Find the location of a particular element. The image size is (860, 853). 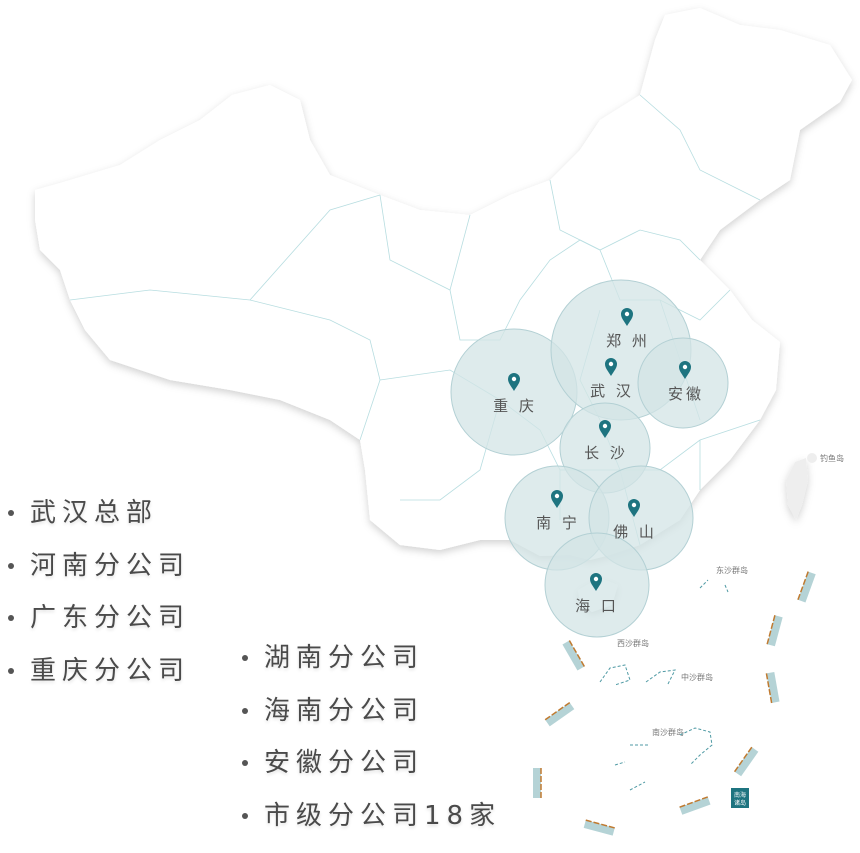

branch-item: 广东分公司 is located at coordinates (98, 629).